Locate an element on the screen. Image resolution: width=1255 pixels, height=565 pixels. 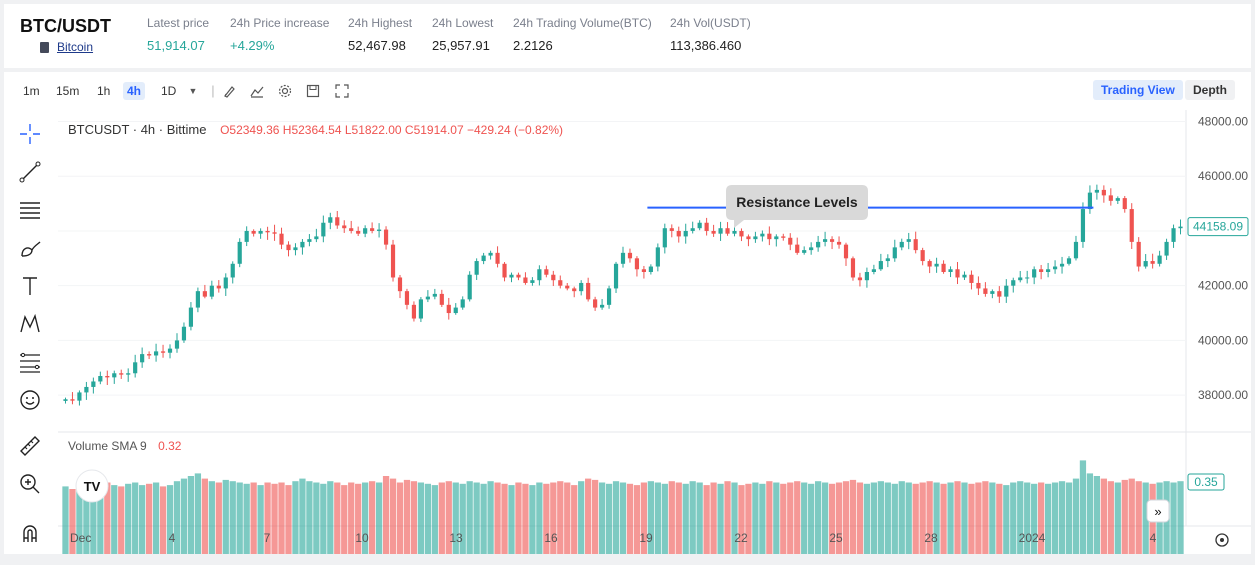
stat-volume-btc: 24h Trading Volume(BTC) 2.2126 is located at coordinates (582, 34).